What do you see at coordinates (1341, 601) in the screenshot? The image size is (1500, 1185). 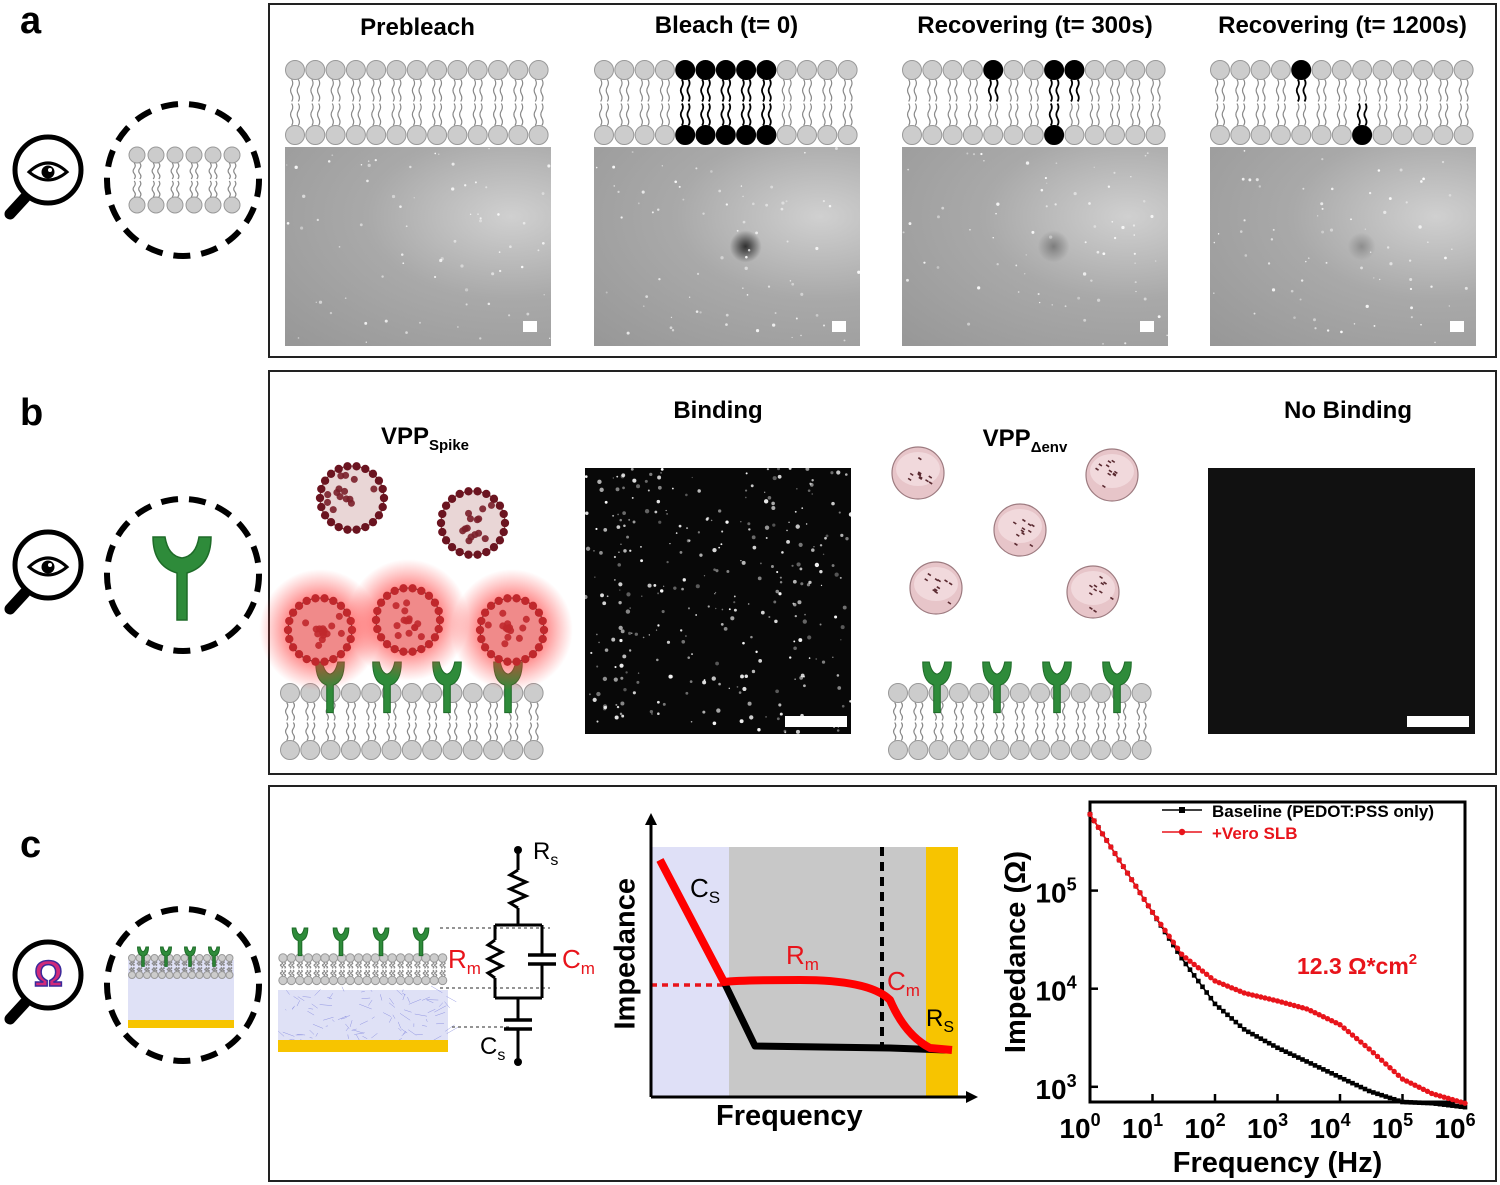 I see `no-binding-fluorescence-image` at bounding box center [1341, 601].